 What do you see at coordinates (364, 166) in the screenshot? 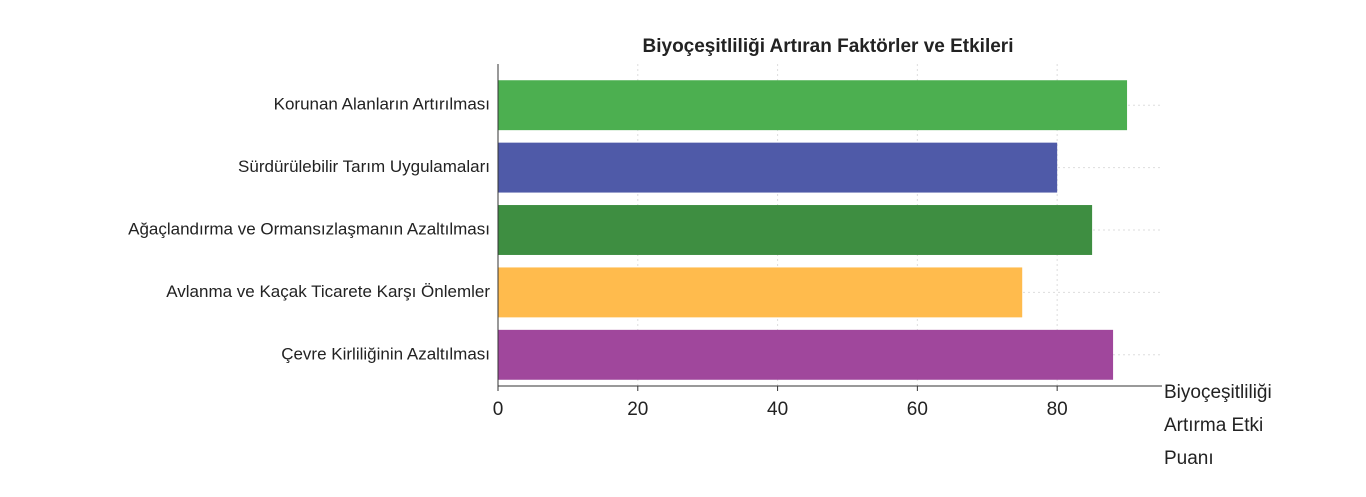
I see `y-tick-label: Sürdürülebilir Tarım Uygulamaları` at bounding box center [364, 166].